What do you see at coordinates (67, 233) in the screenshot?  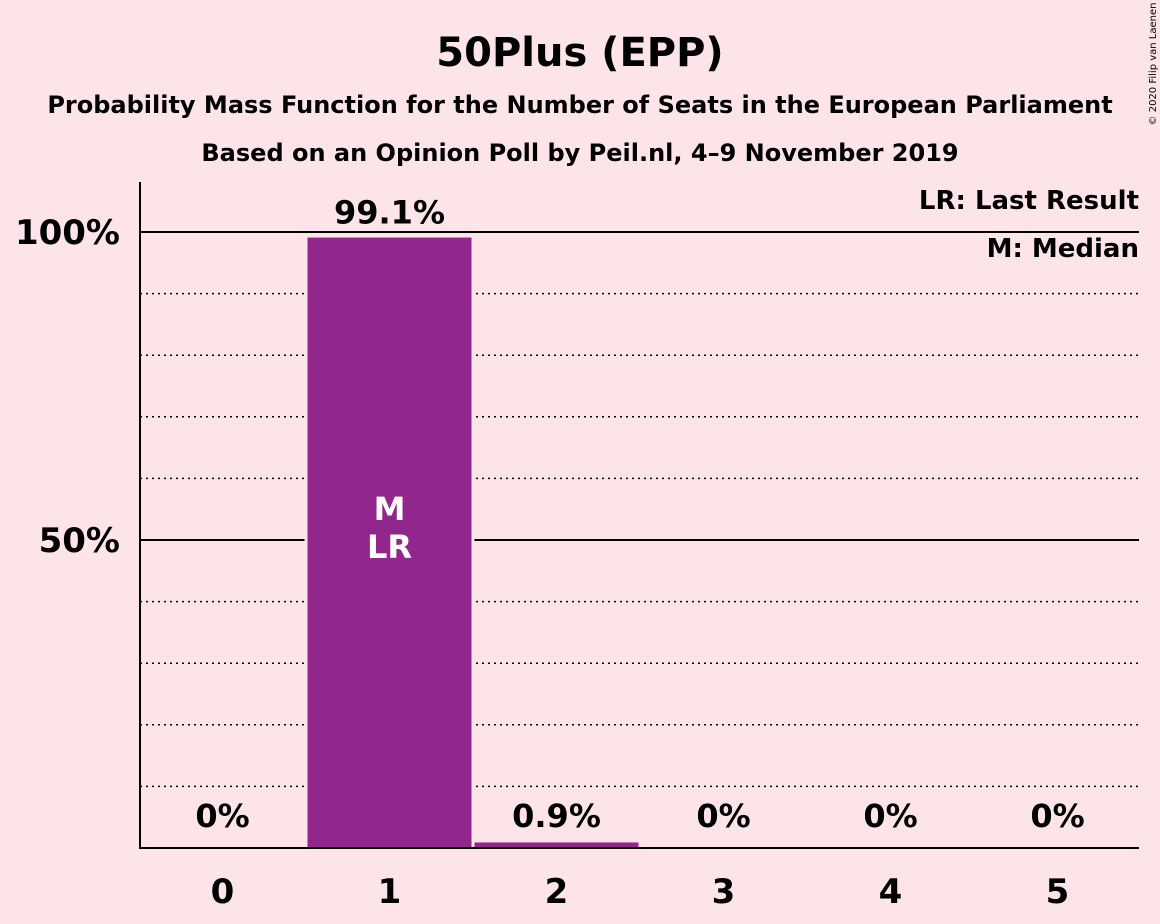 I see `y-tick-label: 100%` at bounding box center [67, 233].